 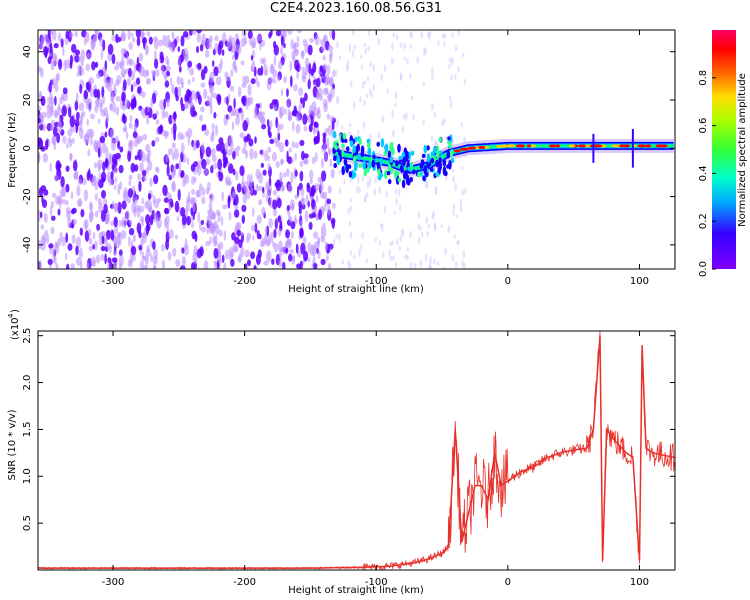 What do you see at coordinates (639, 582) in the screenshot?
I see `x-tick-label: 100` at bounding box center [639, 582].